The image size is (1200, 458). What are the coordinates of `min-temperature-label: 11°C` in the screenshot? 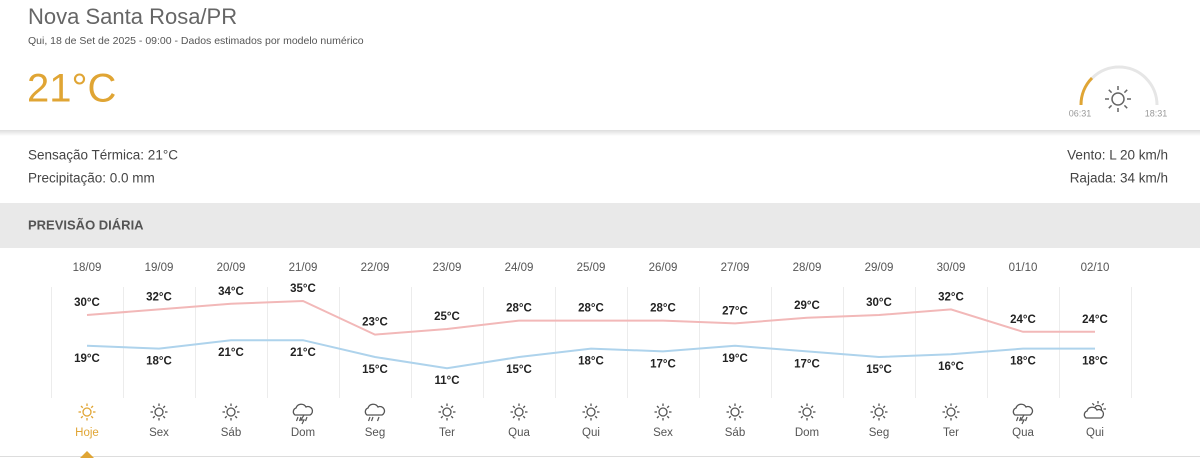 It's located at (446, 381).